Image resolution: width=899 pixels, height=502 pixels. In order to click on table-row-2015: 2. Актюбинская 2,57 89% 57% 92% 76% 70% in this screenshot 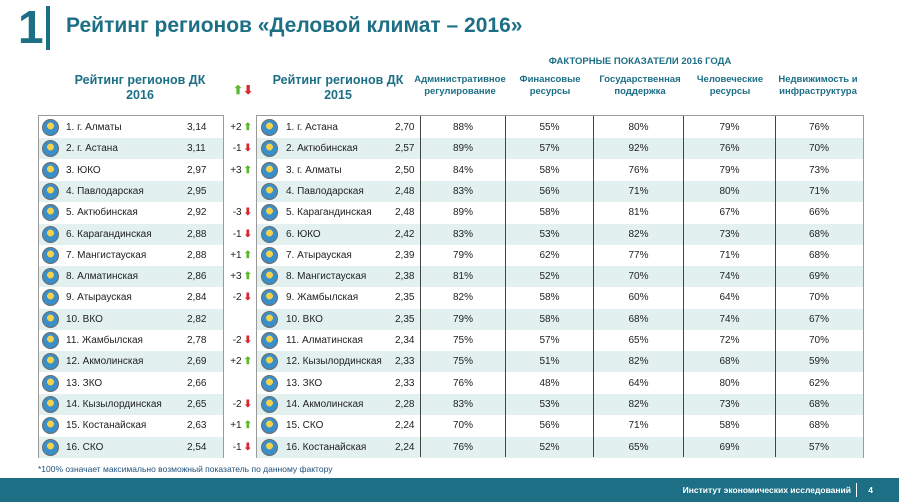, I will do `click(560, 148)`.